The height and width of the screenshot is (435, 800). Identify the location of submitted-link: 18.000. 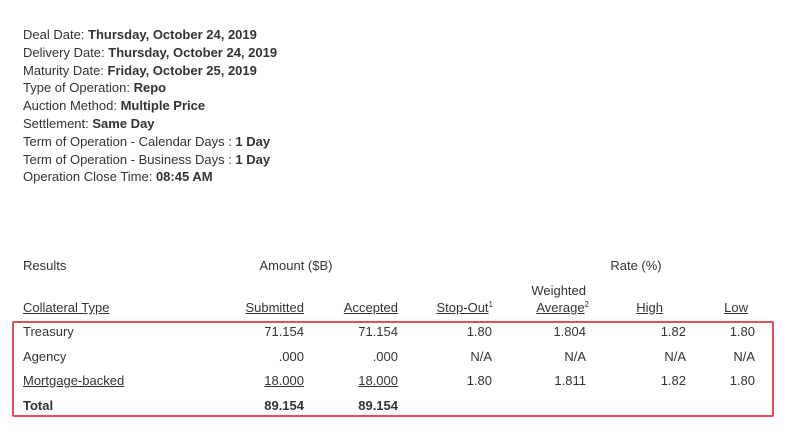
(284, 380).